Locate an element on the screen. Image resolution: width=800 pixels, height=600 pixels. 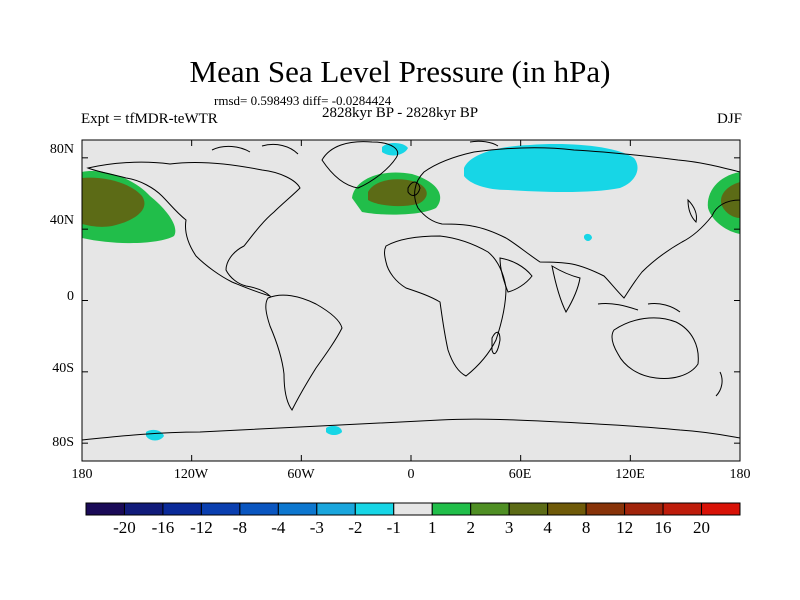
lat-label-80s: 80S is located at coordinates (63, 442).